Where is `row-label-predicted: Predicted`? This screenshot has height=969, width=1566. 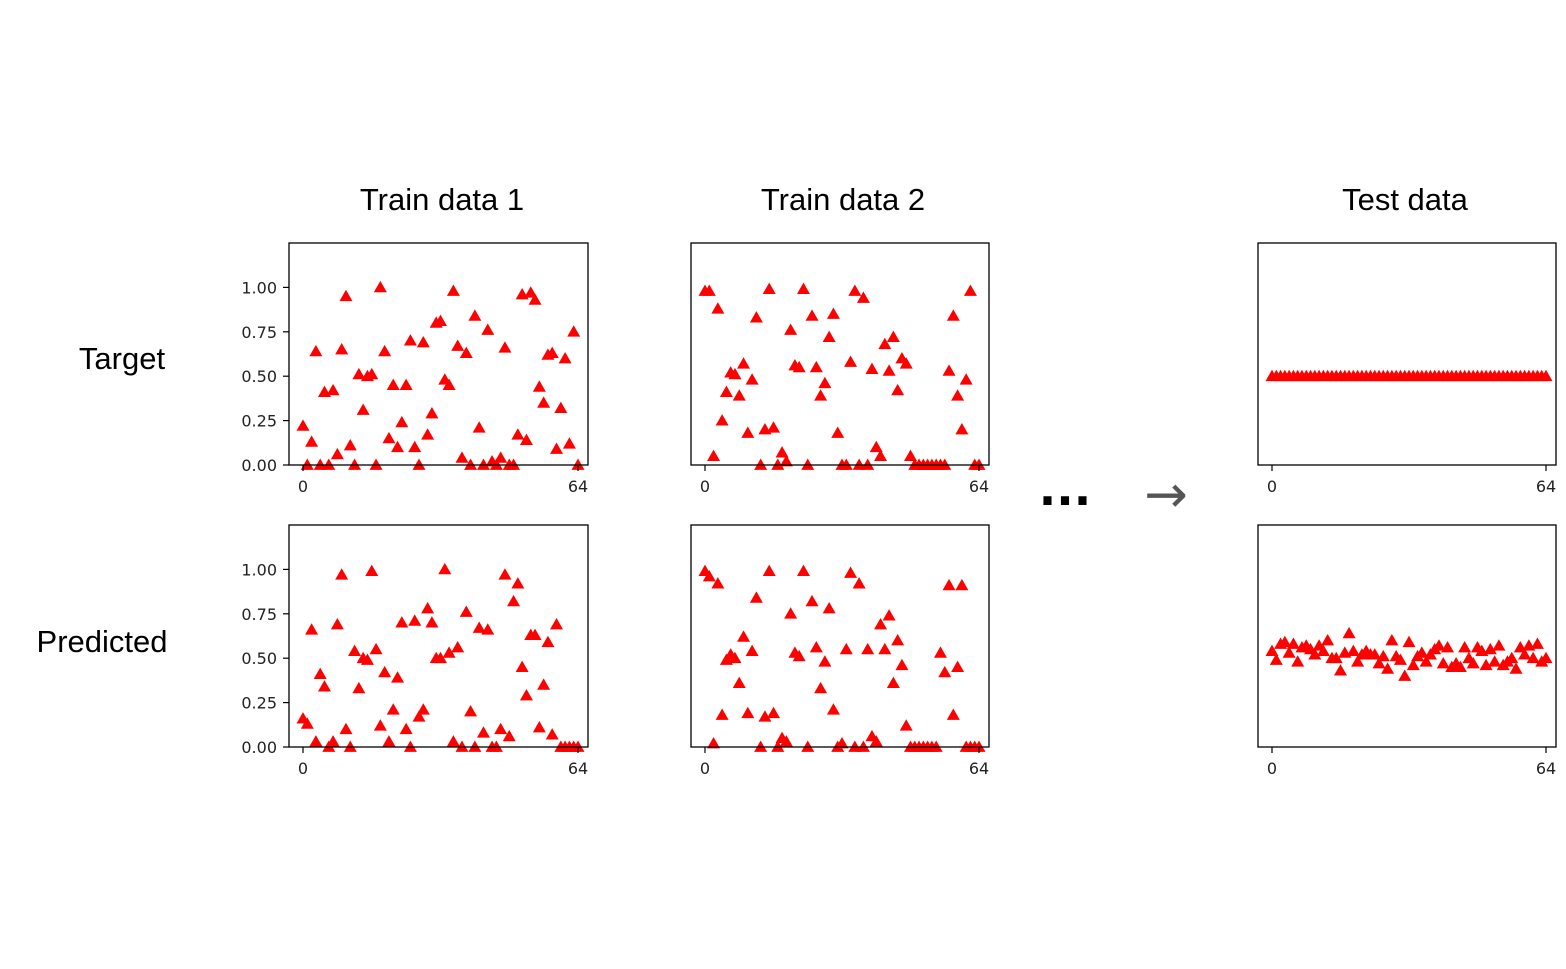 row-label-predicted: Predicted is located at coordinates (102, 641).